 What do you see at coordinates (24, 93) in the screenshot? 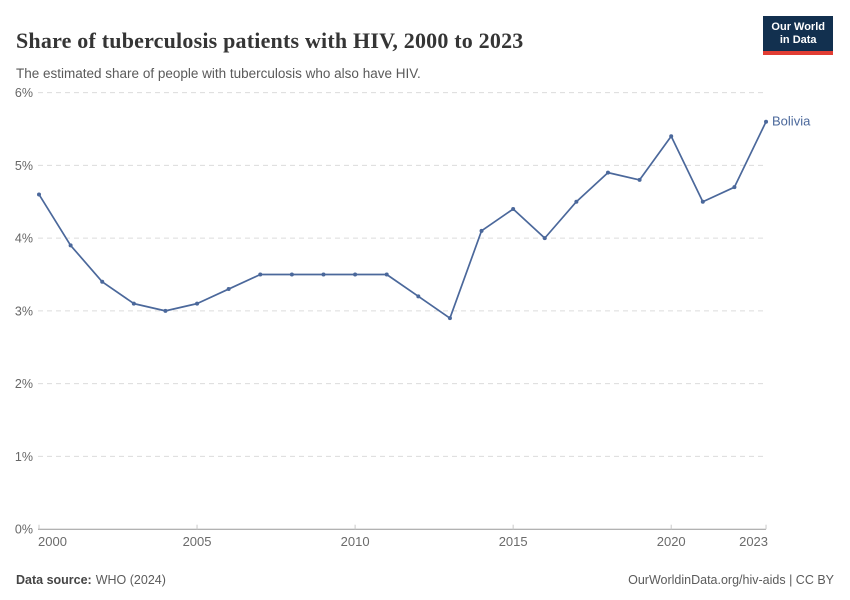
I see `y-tick-label: 6%` at bounding box center [24, 93].